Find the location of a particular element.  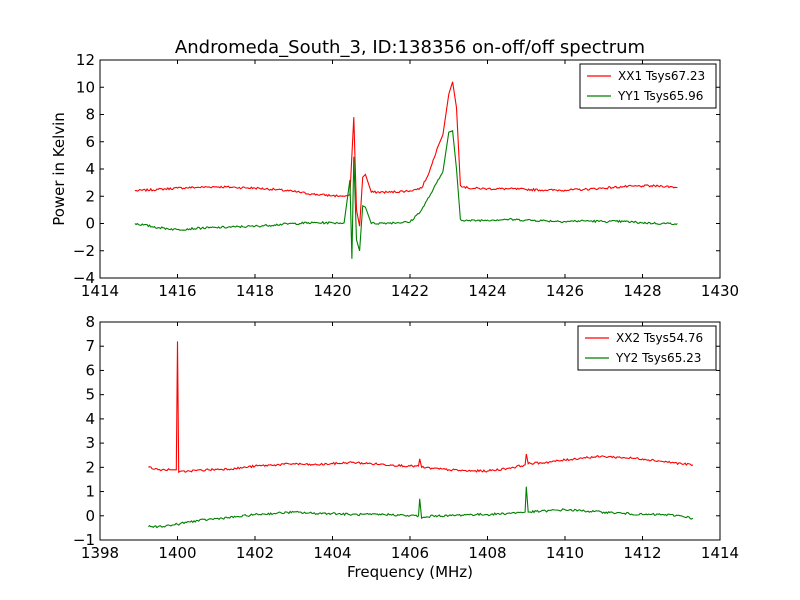

y-tick-label: −4 is located at coordinates (84, 278).